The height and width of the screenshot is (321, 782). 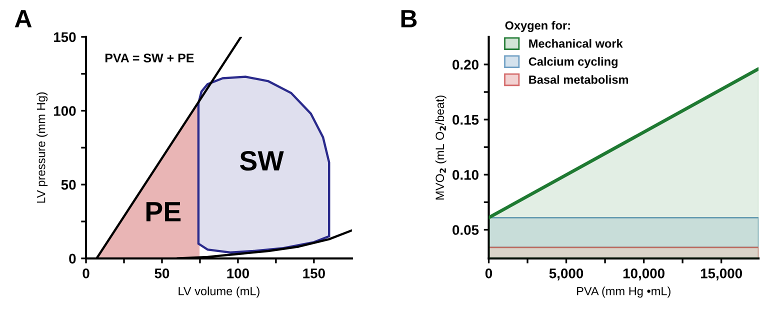 What do you see at coordinates (238, 273) in the screenshot?
I see `x-tick-label: 100` at bounding box center [238, 273].